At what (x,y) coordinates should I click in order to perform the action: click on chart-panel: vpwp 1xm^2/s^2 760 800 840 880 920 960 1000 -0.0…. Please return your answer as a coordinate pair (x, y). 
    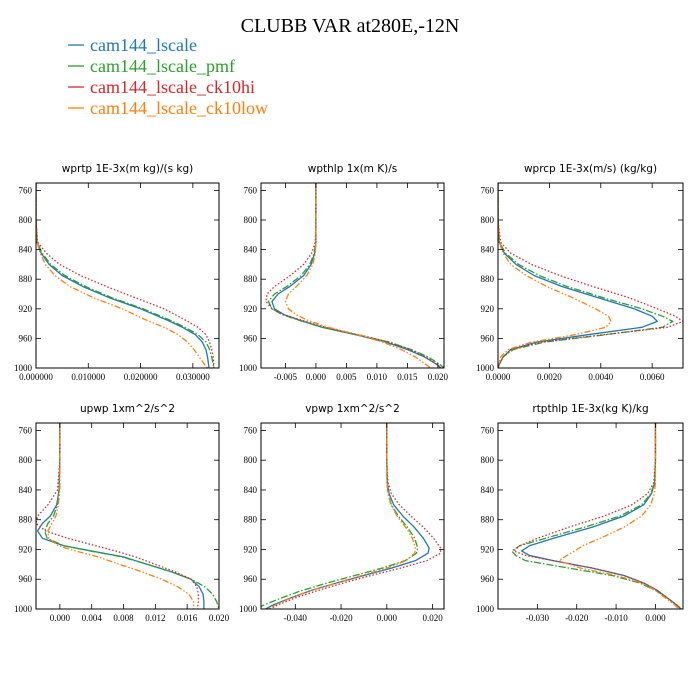
    Looking at the image, I should click on (342, 513).